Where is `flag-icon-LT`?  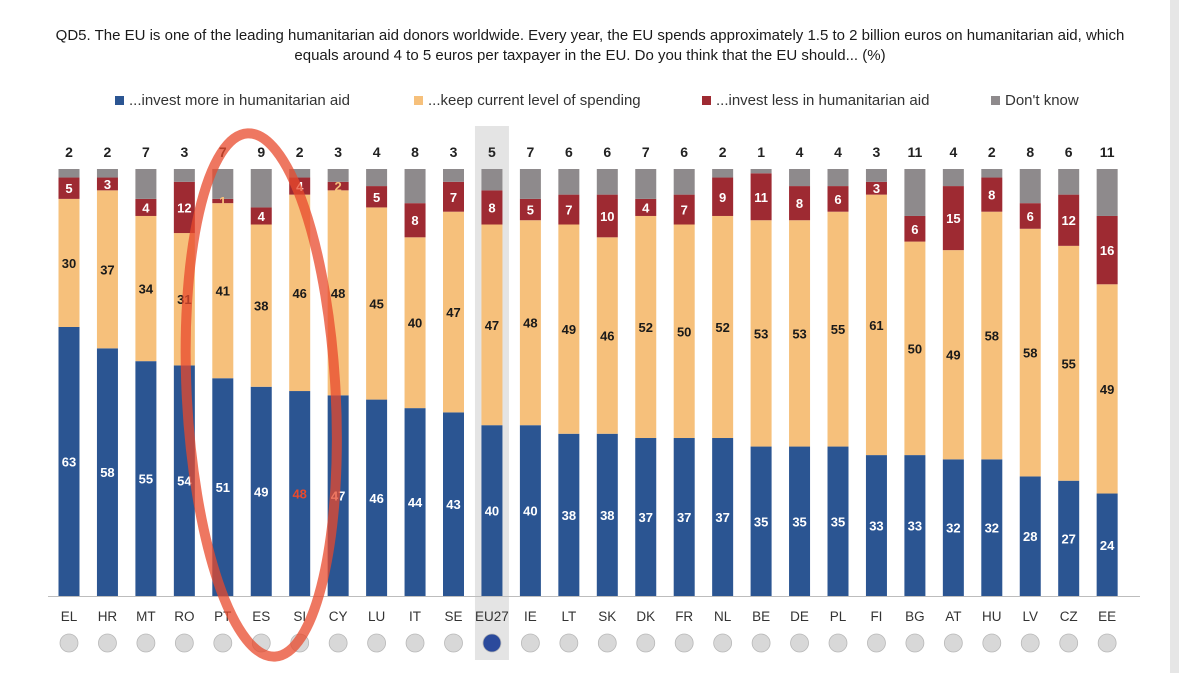
flag-icon-LT is located at coordinates (569, 643).